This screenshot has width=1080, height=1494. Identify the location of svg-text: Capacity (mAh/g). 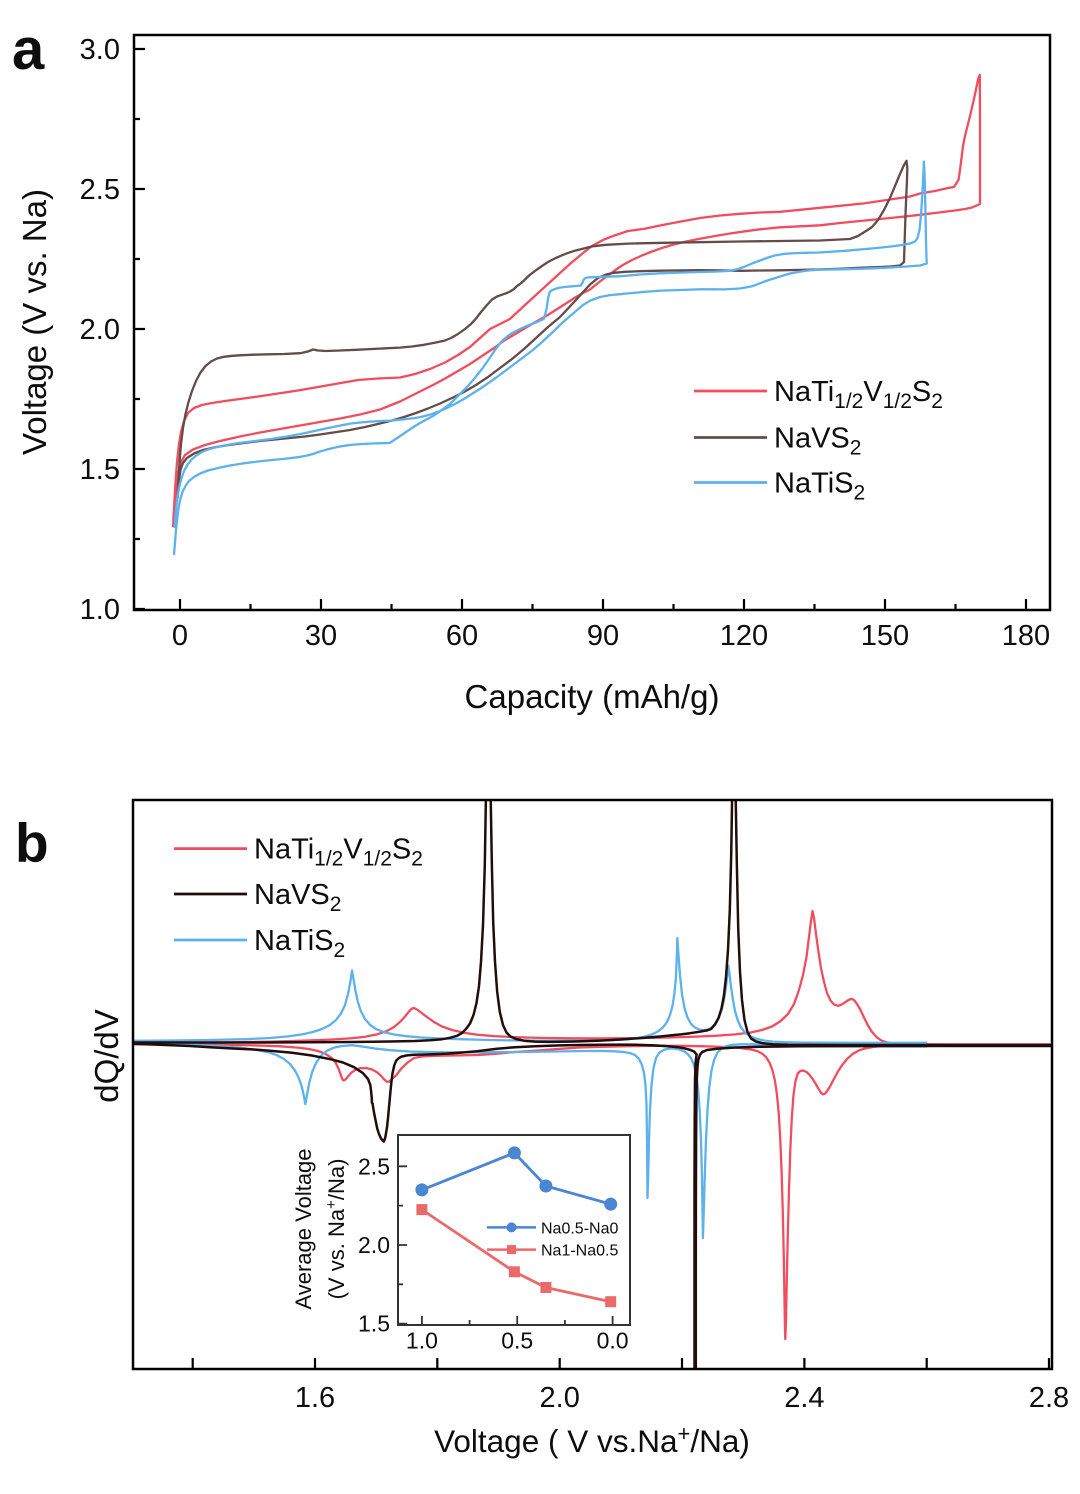
(592, 696).